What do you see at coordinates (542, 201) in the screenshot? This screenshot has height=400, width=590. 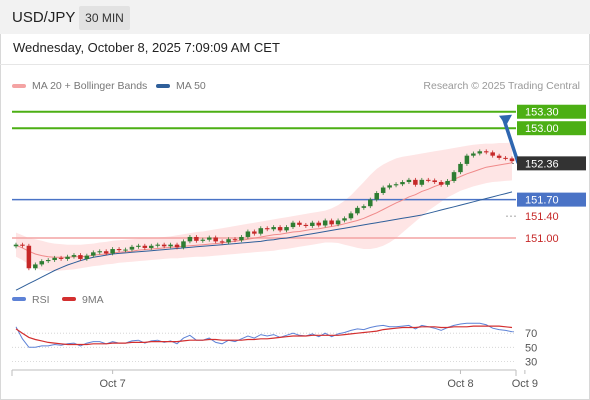 I see `price-label-pivot: 151.70` at bounding box center [542, 201].